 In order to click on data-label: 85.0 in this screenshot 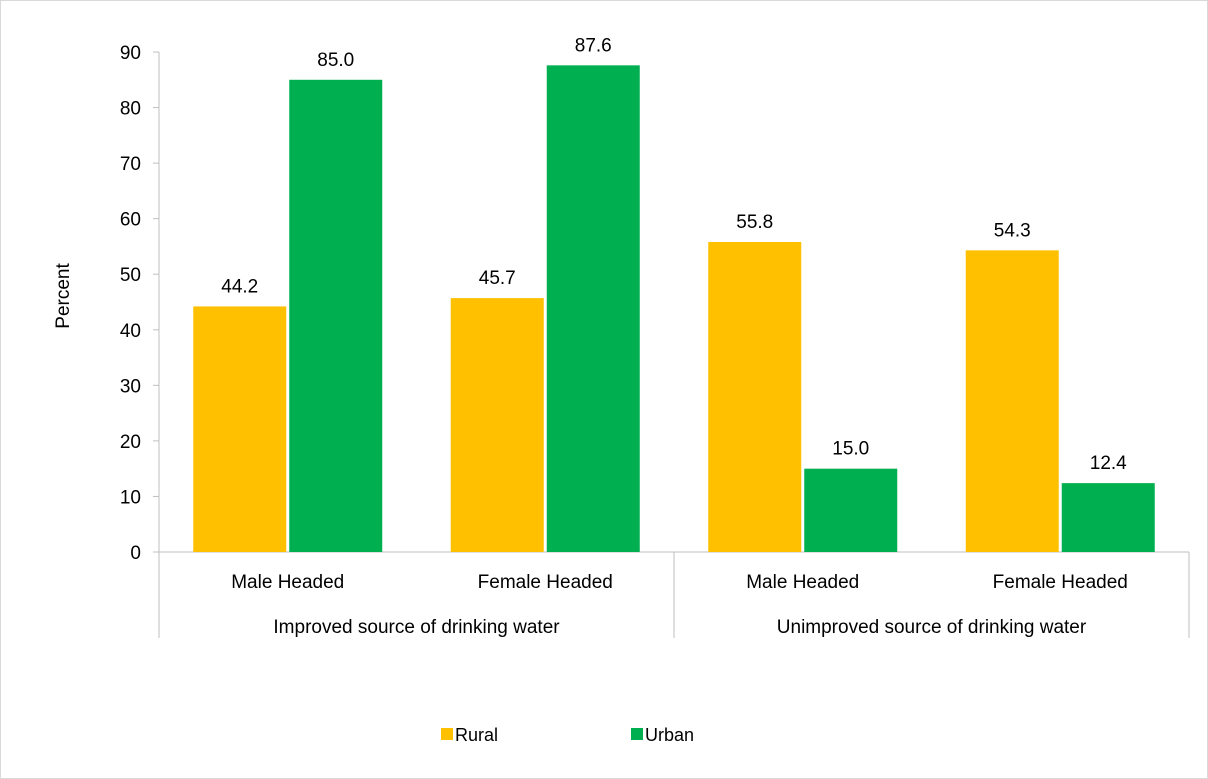, I will do `click(335, 60)`.